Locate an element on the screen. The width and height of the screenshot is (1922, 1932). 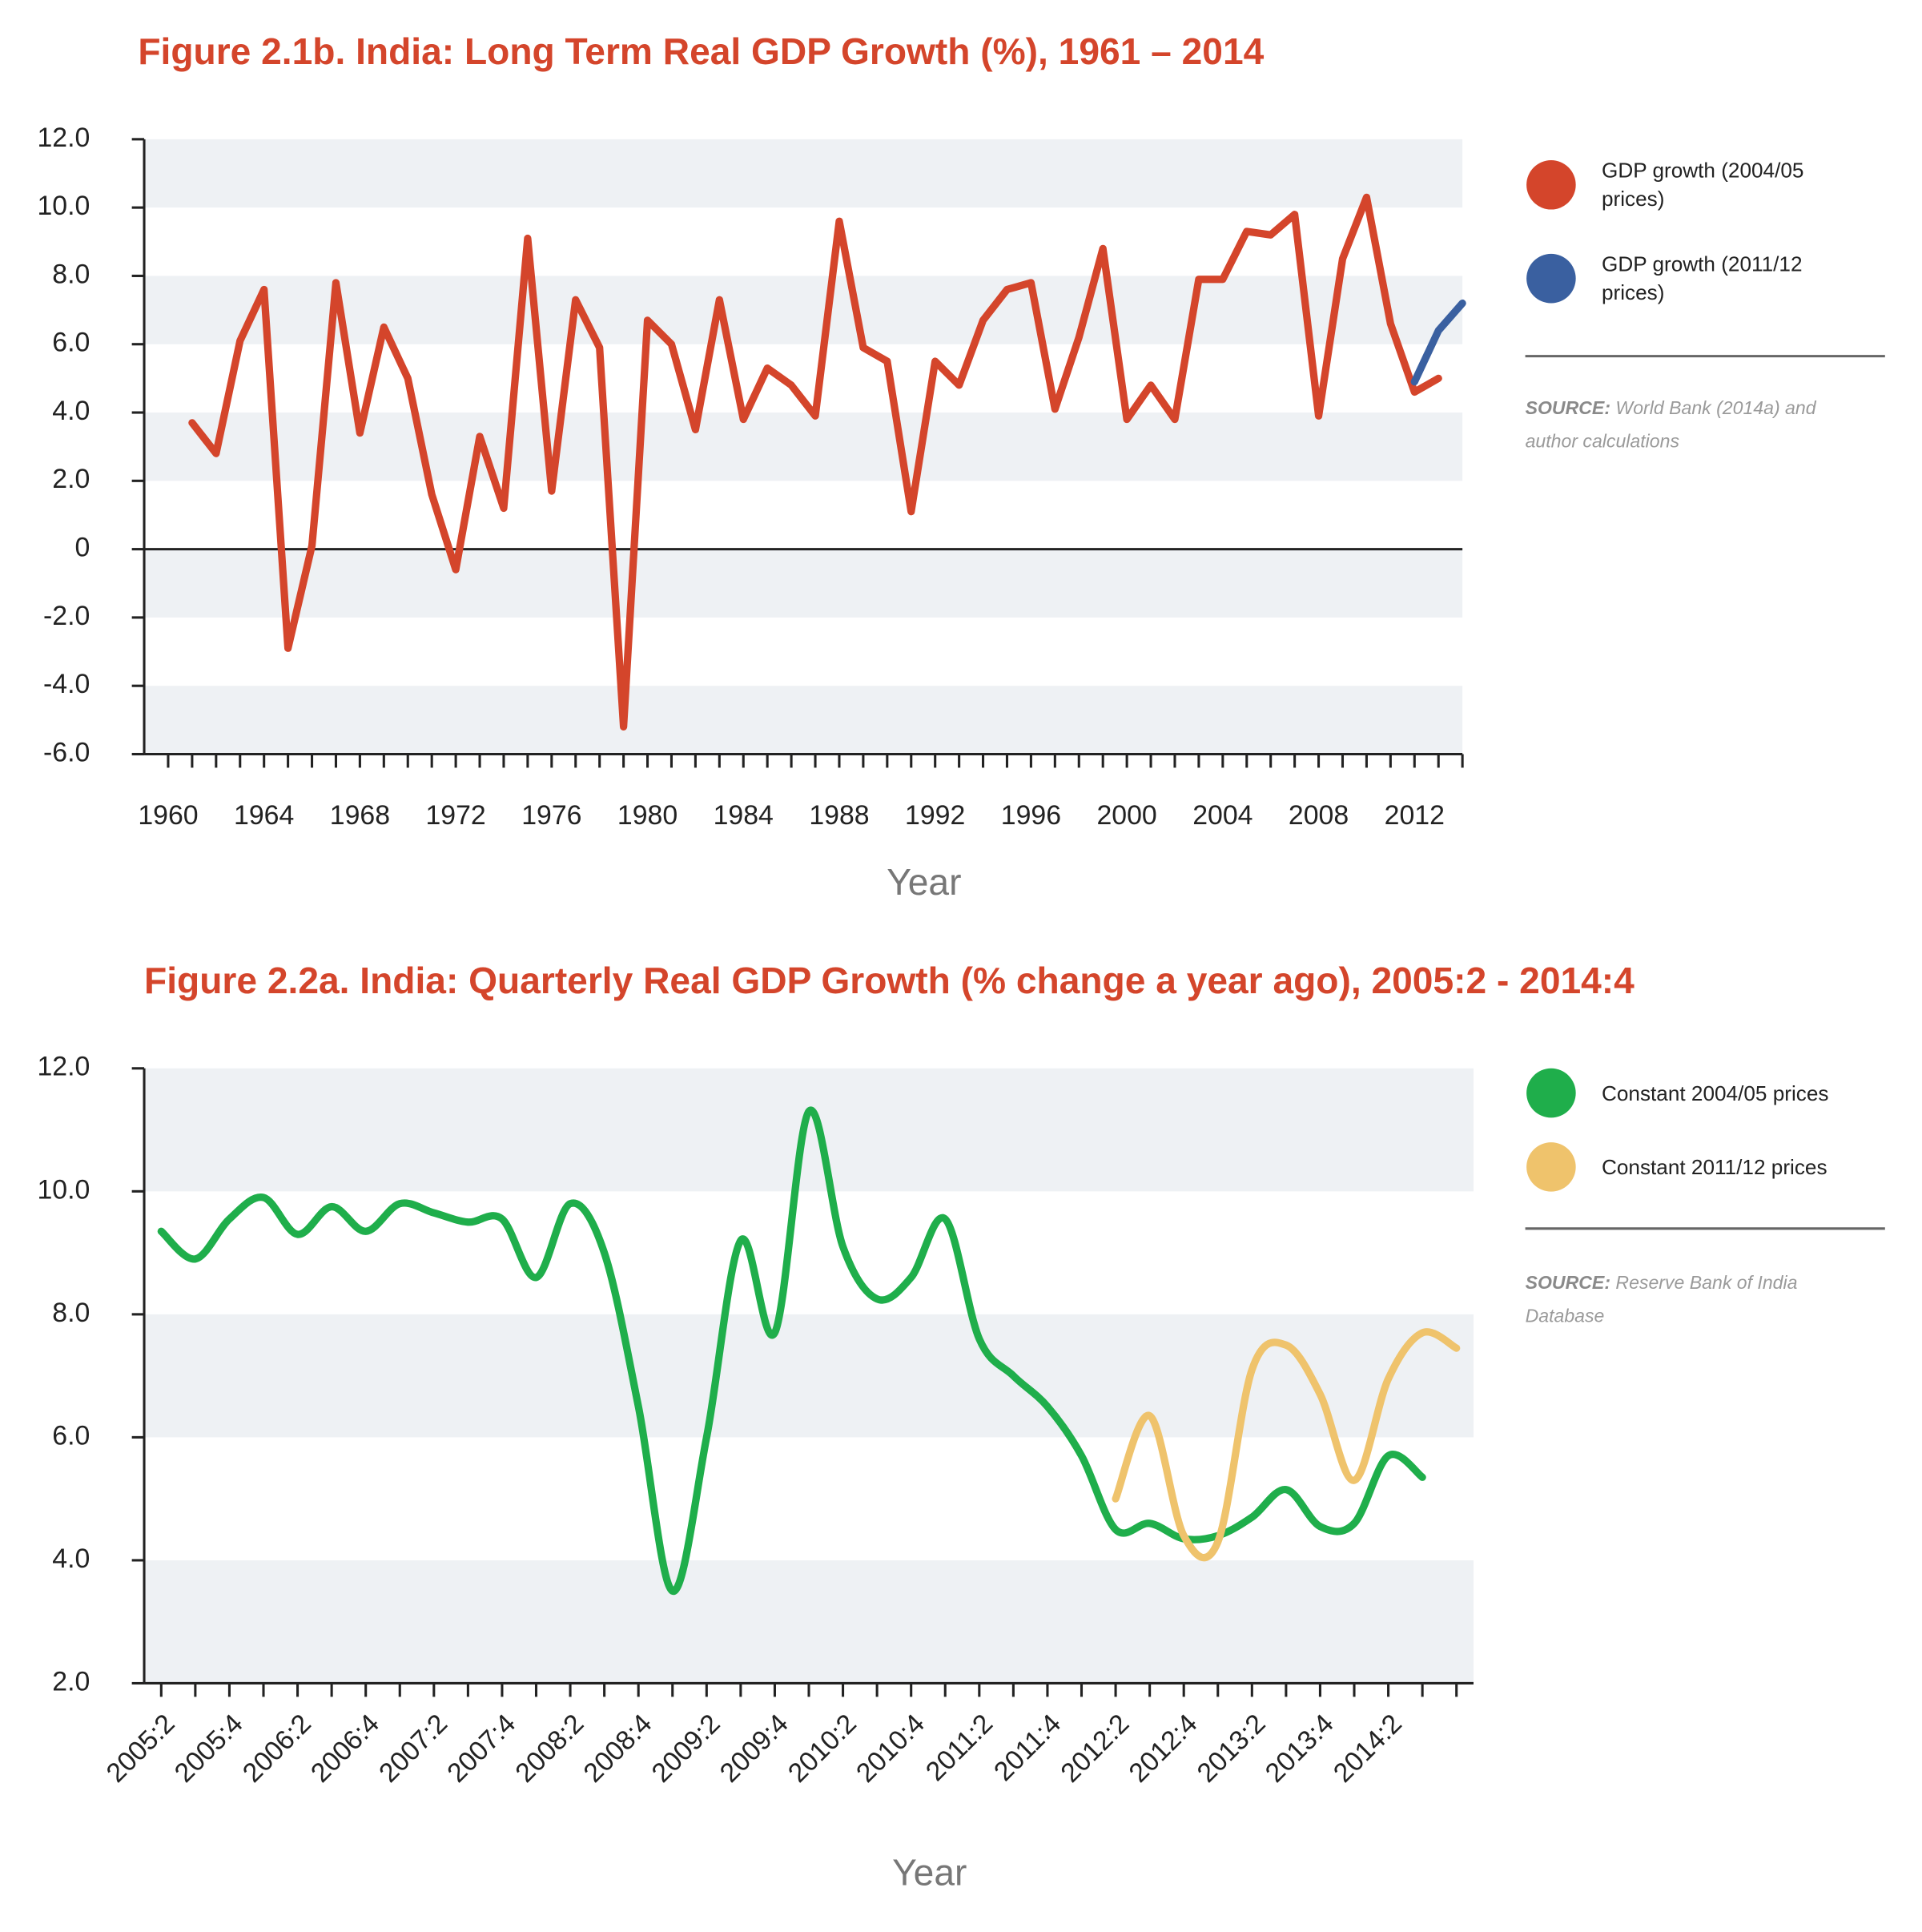
x-tick-label: 2012 is located at coordinates (1415, 815).